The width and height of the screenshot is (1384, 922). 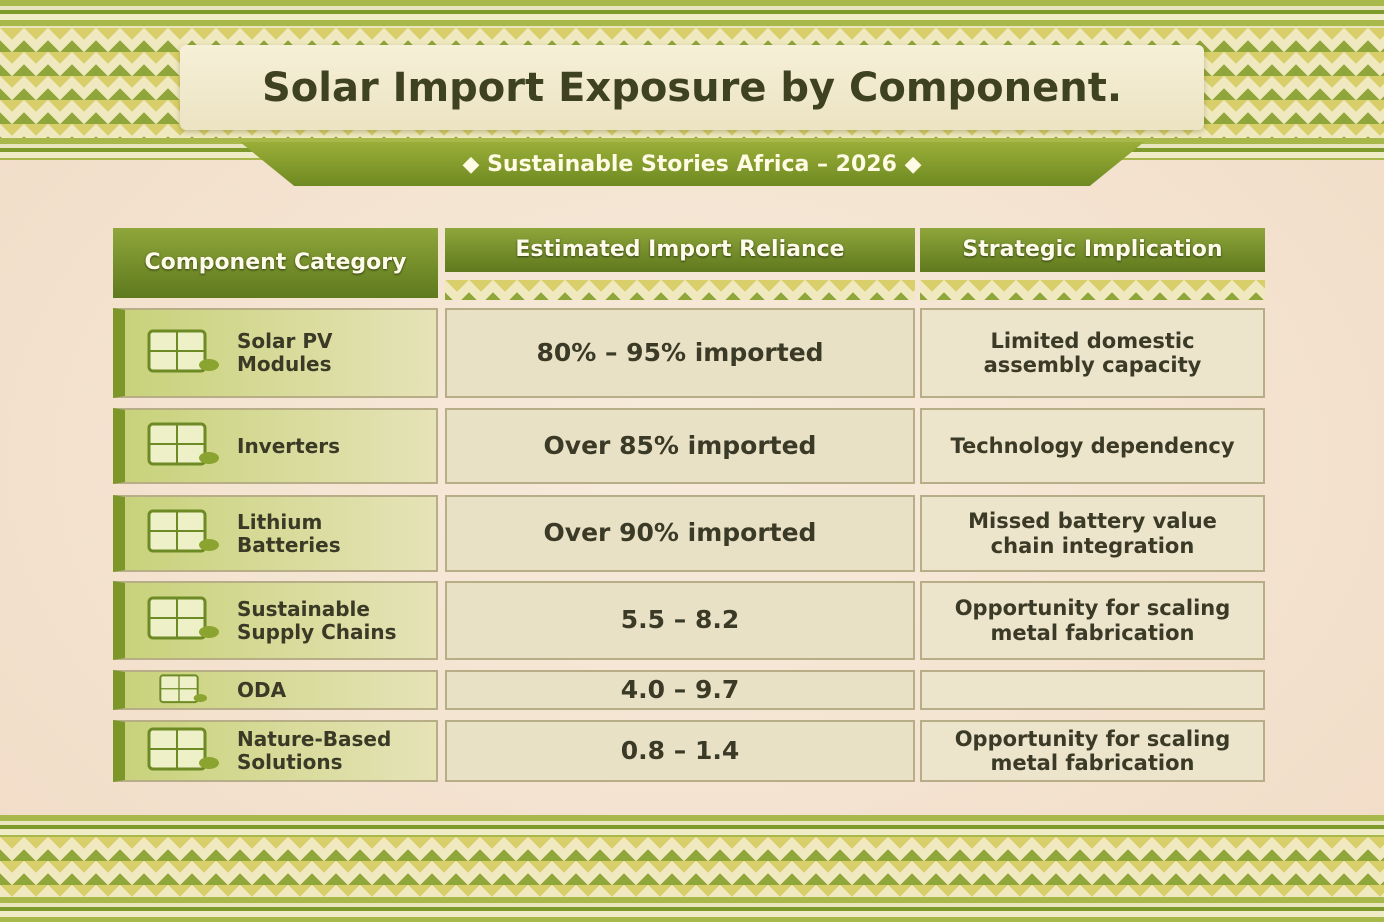 I want to click on table-cell: Missed battery value chain integration, so click(x=1092, y=533).